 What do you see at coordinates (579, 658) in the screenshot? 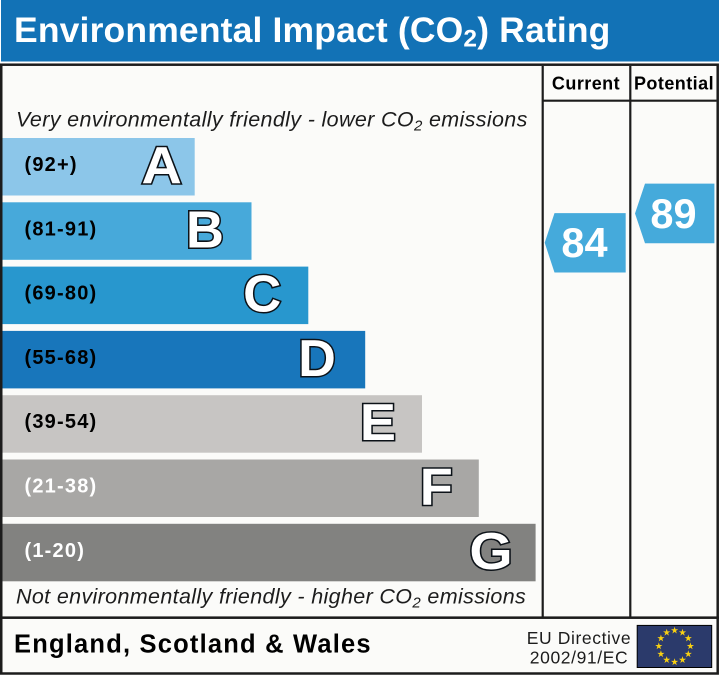
I see `svg-text: 2002/91/EC` at bounding box center [579, 658].